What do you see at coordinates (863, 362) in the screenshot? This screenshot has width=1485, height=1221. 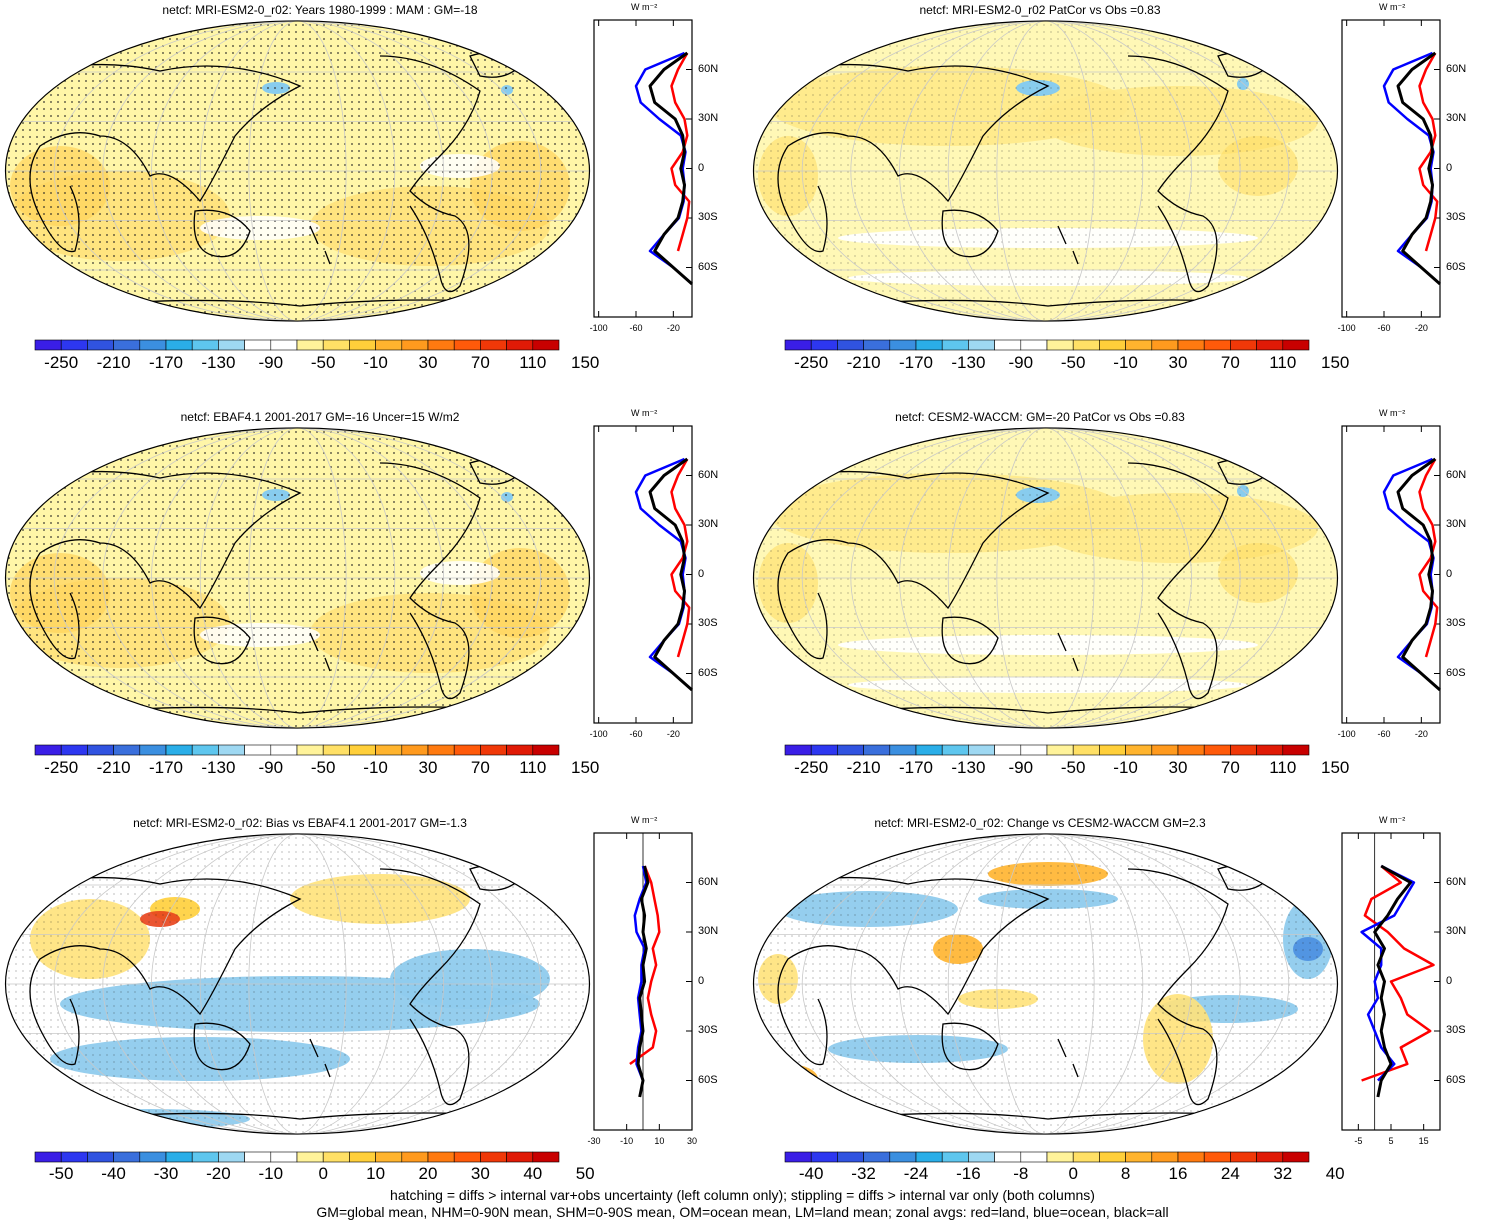 I see `colorbar-tick-label: -210` at bounding box center [863, 362].